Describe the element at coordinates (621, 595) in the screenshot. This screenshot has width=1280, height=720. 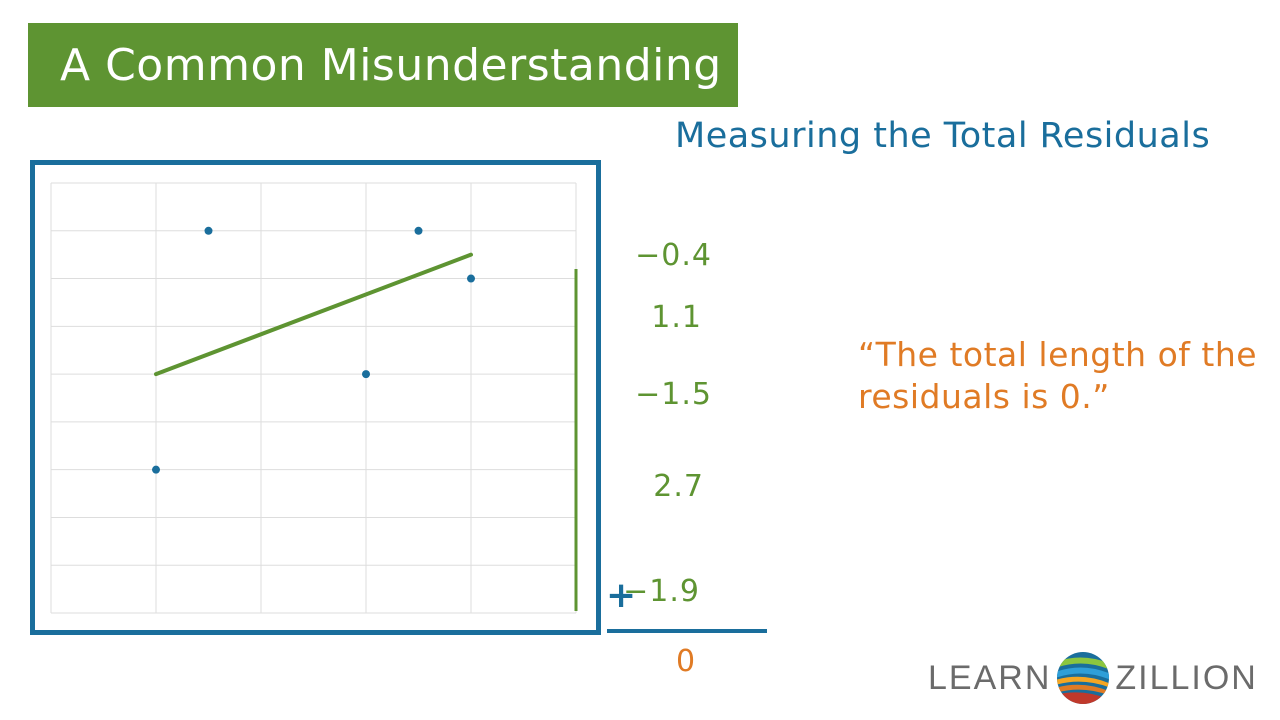
I see `plus-sign: +` at that location.